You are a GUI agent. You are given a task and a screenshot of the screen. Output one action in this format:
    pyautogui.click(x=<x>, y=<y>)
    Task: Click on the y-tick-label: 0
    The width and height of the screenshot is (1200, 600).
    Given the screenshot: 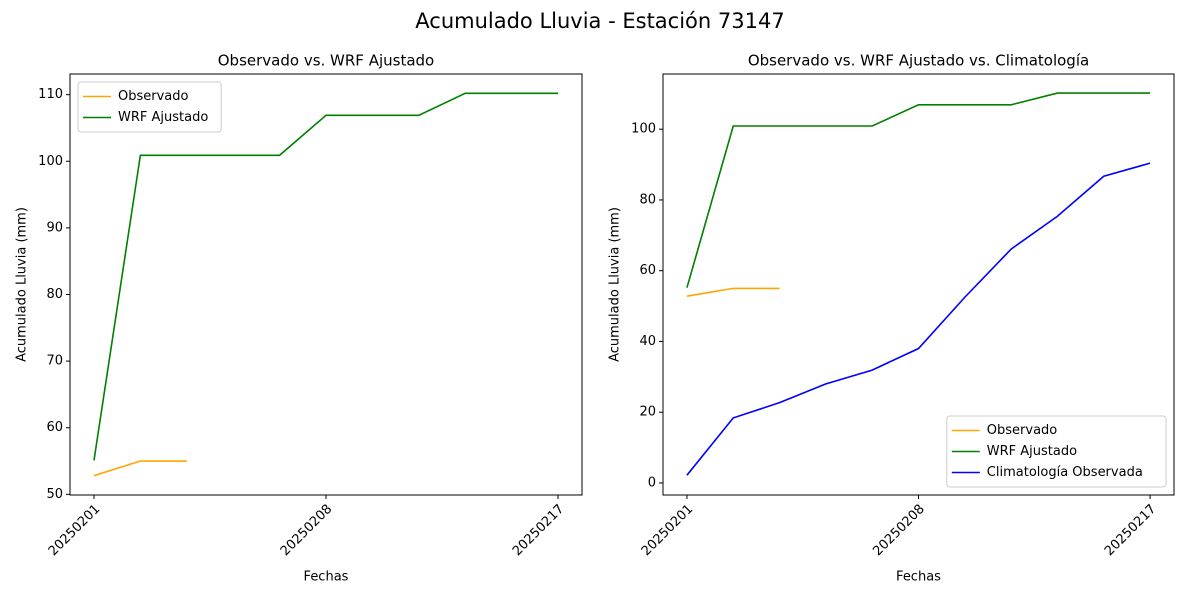 What is the action you would take?
    pyautogui.click(x=652, y=482)
    